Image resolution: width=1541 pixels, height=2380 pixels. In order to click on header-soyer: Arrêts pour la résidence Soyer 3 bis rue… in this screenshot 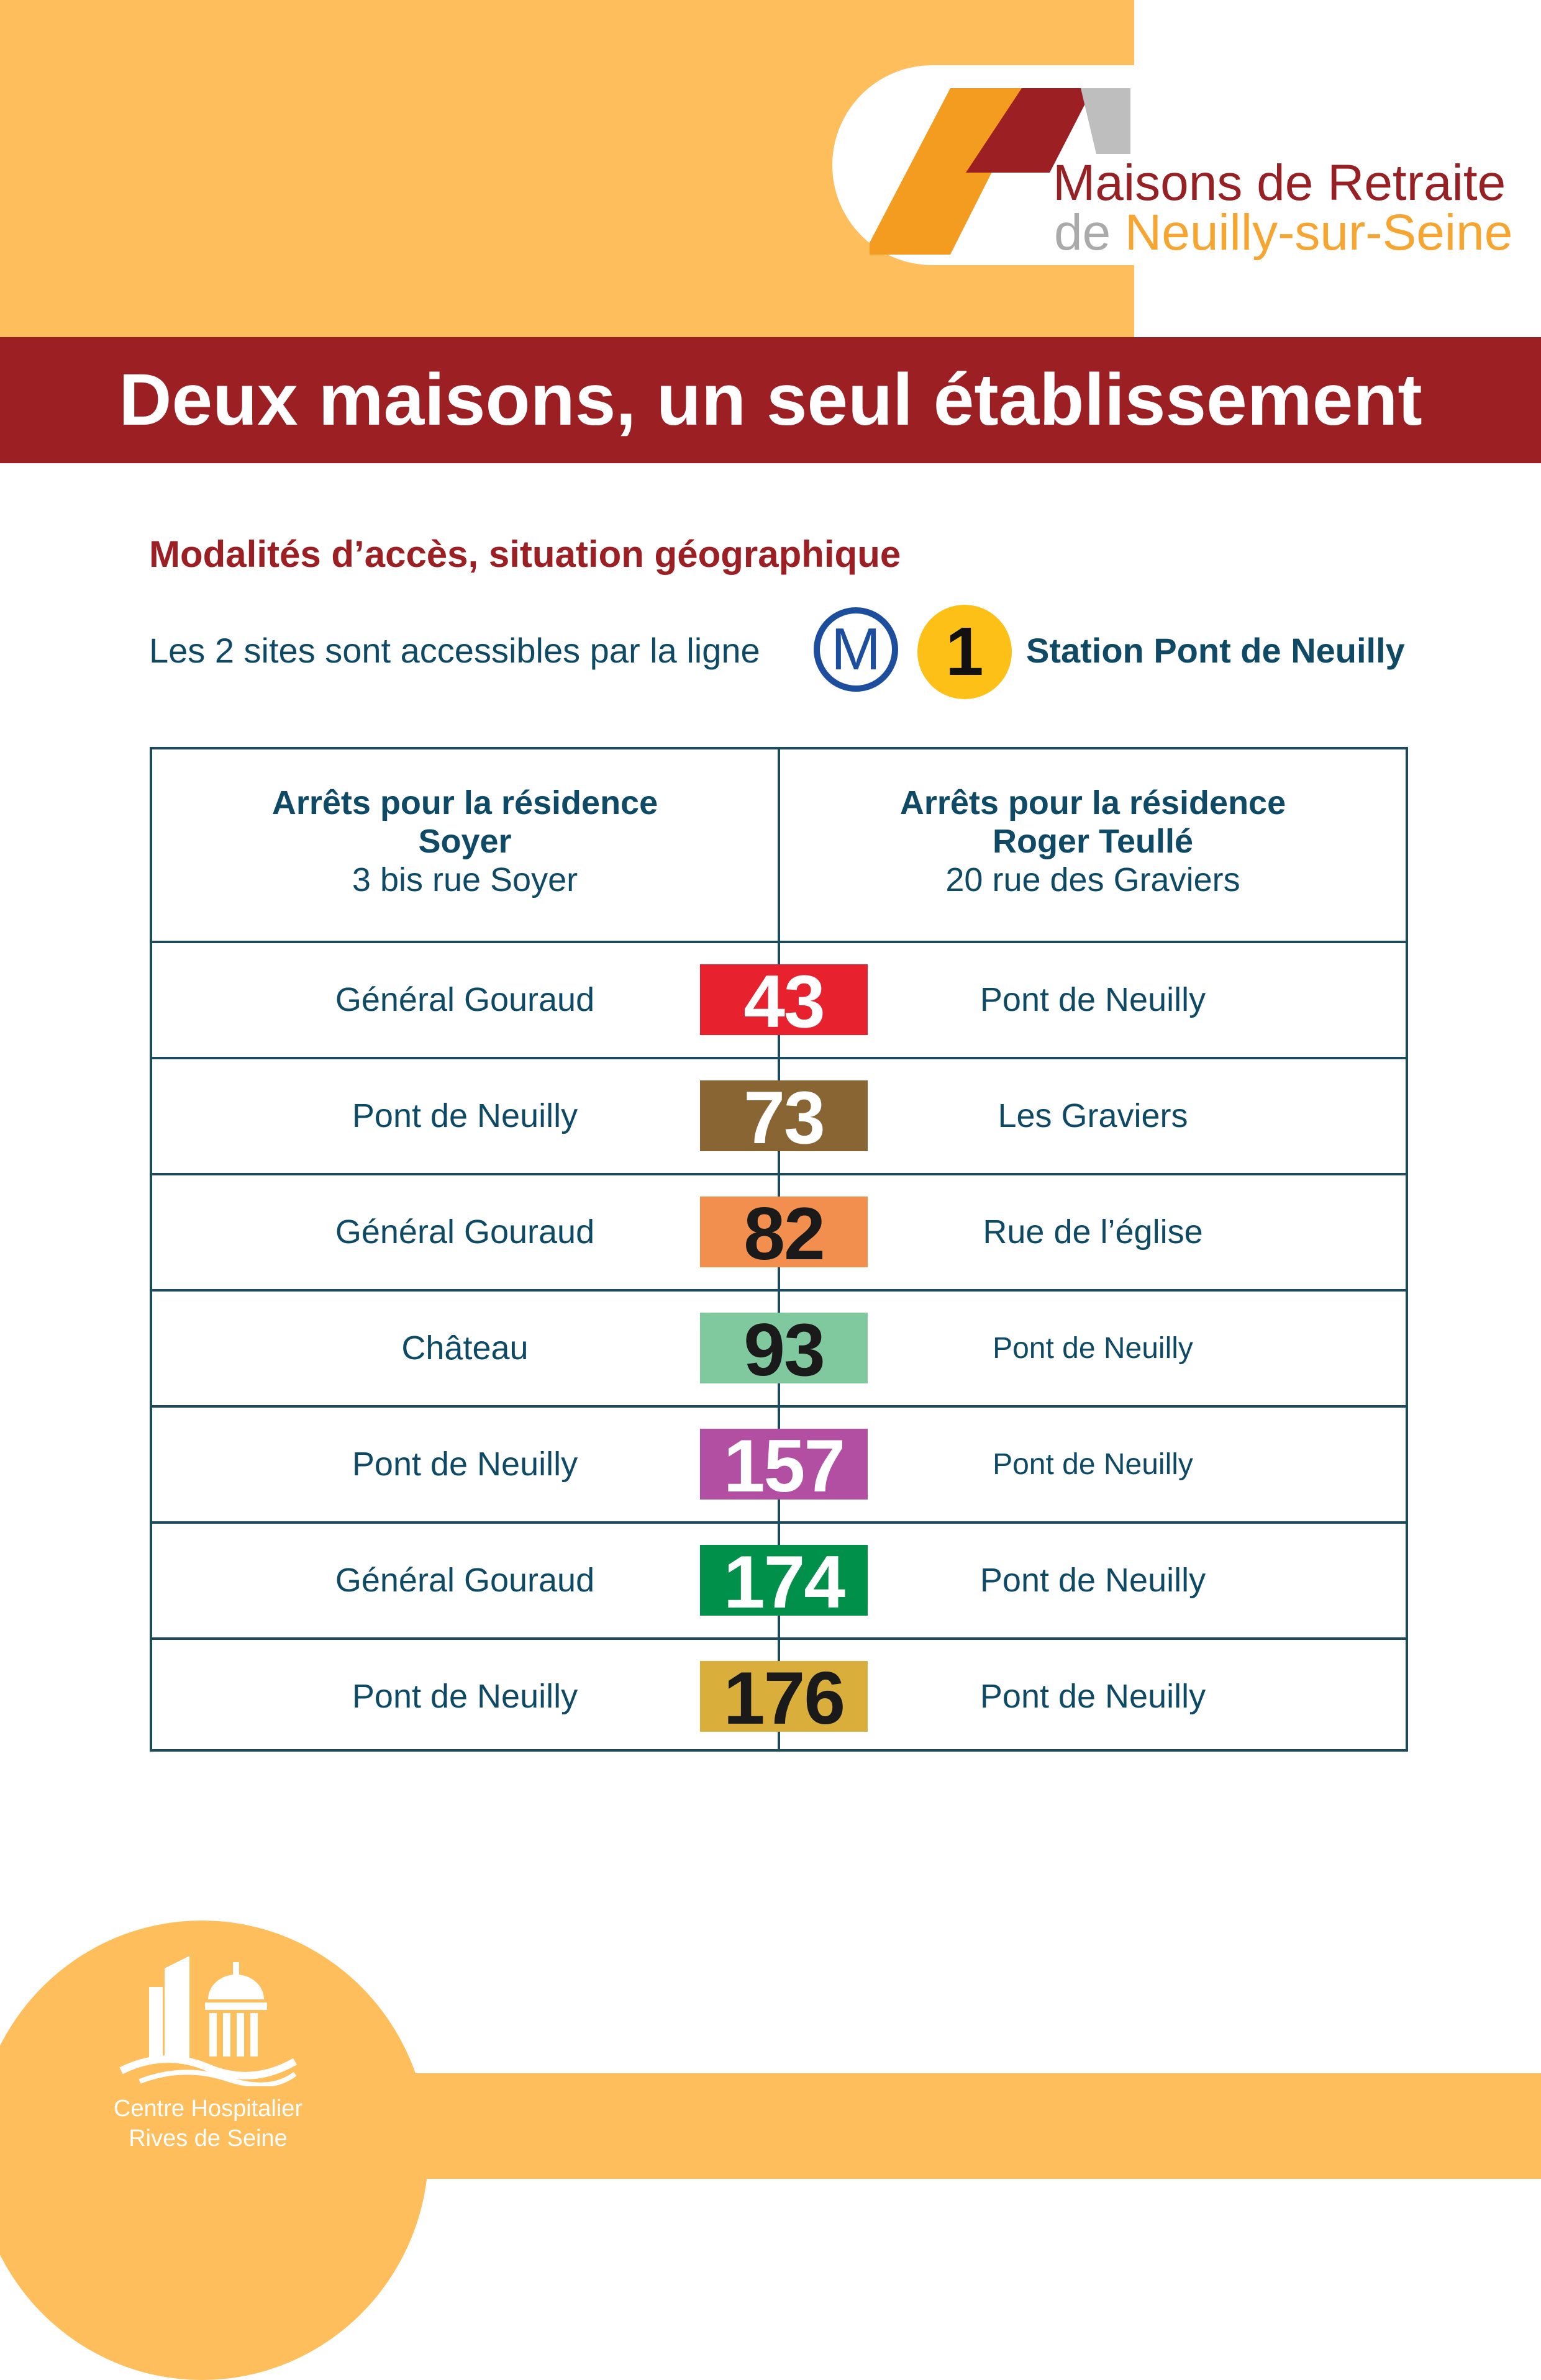, I will do `click(465, 846)`.